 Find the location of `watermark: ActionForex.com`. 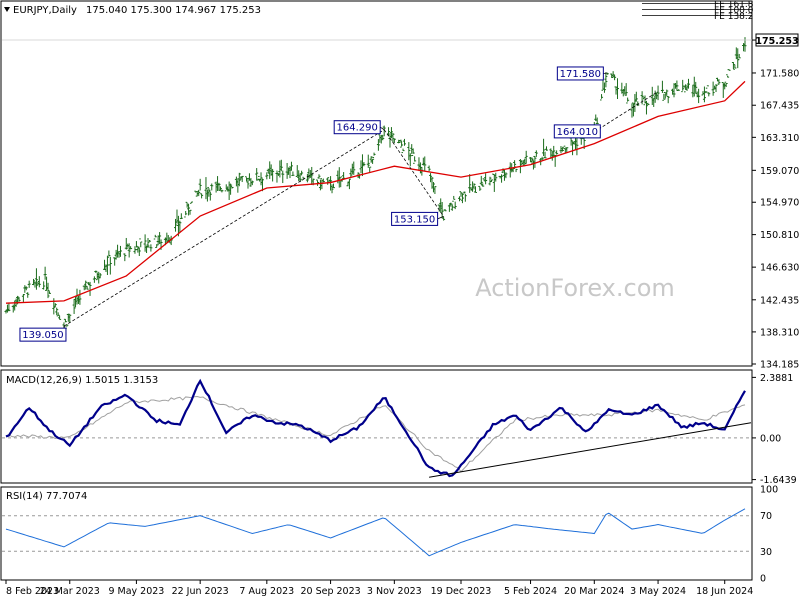

watermark: ActionForex.com is located at coordinates (575, 288).